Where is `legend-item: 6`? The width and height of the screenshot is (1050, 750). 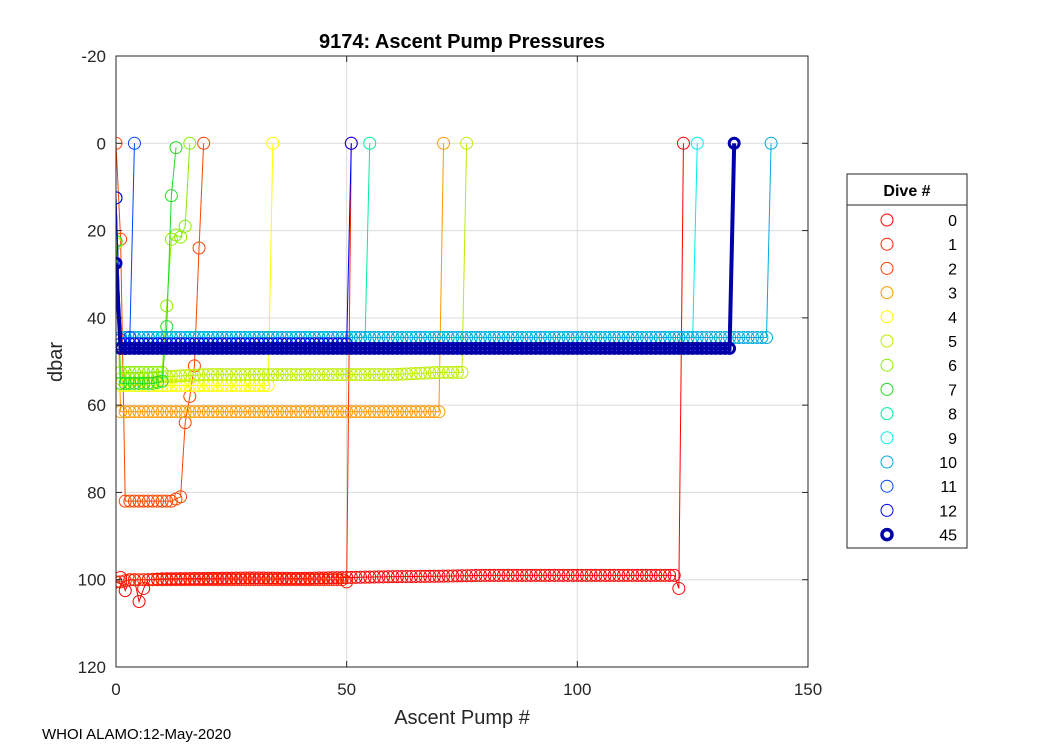 legend-item: 6 is located at coordinates (918, 366).